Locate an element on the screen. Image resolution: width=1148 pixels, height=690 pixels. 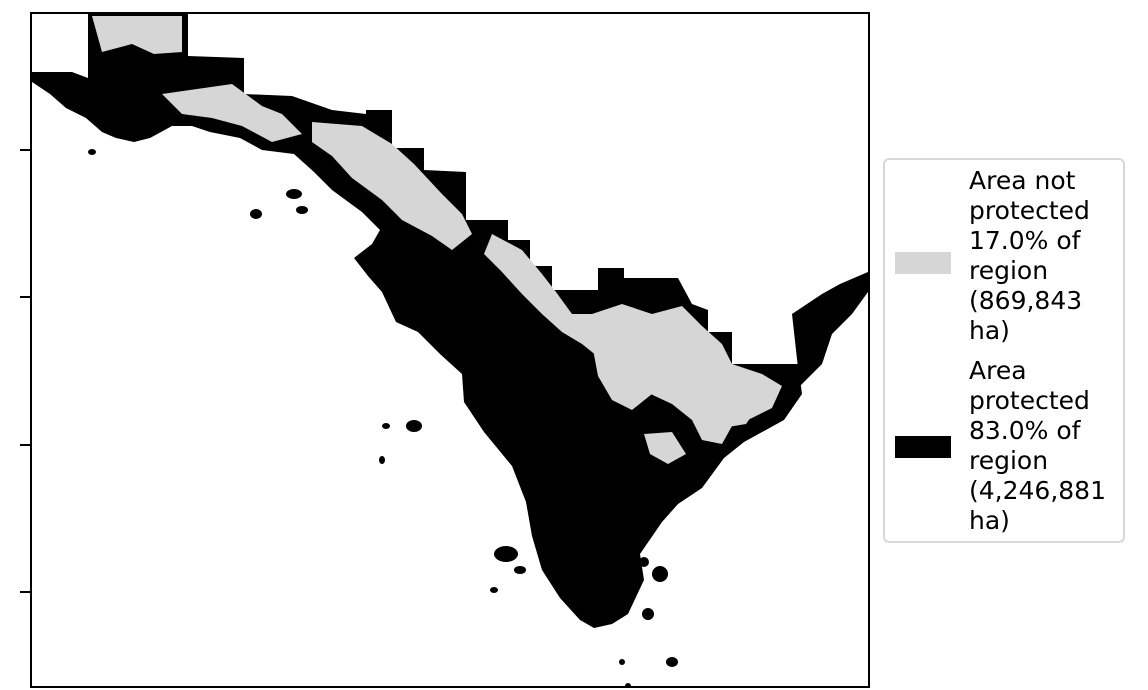
legend-swatch-not-protected is located at coordinates (923, 263).